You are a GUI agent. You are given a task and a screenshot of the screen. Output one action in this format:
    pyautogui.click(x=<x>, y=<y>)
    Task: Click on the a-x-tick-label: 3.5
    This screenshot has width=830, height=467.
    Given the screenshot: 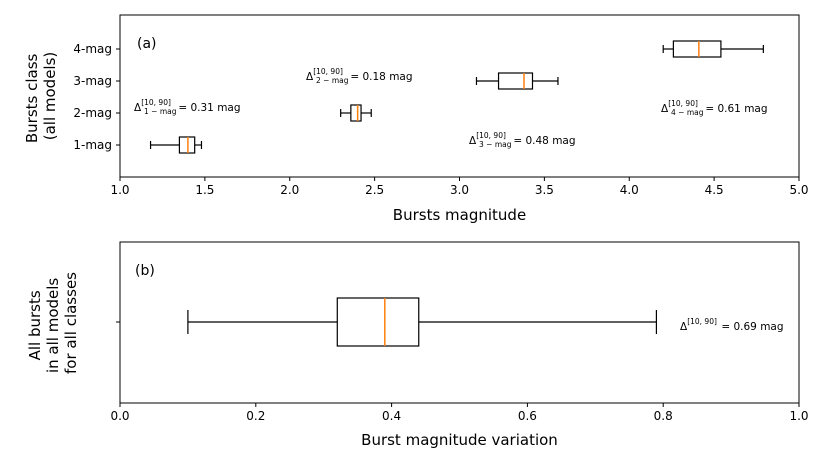 What is the action you would take?
    pyautogui.click(x=544, y=190)
    